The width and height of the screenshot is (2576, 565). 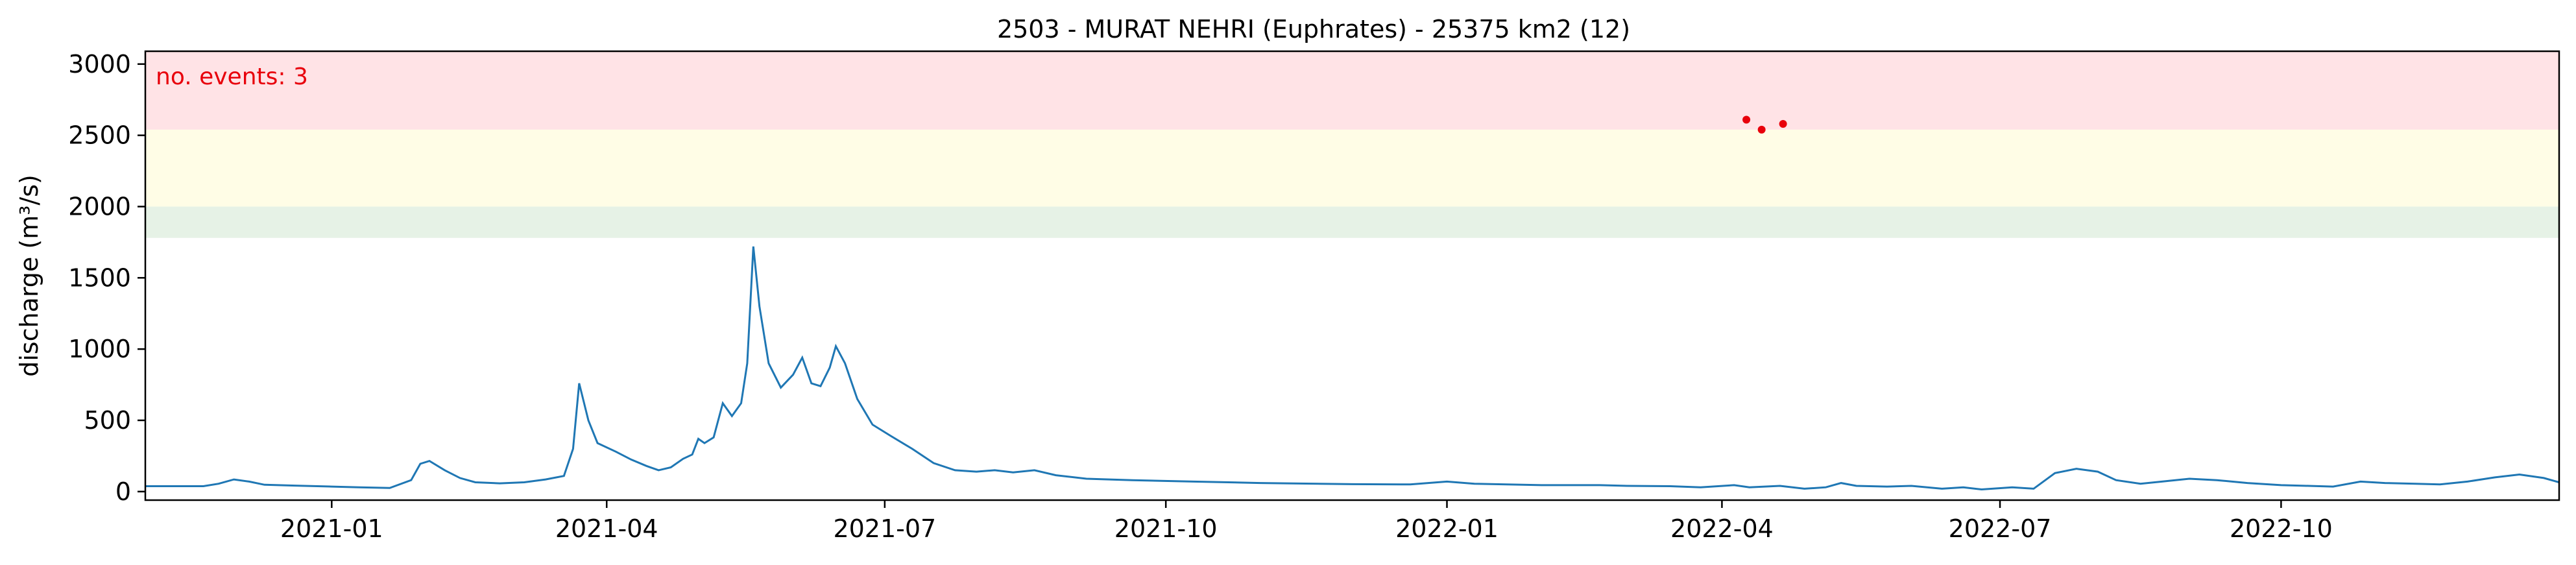 What do you see at coordinates (2000, 528) in the screenshot?
I see `x-tick-label: 2022-07` at bounding box center [2000, 528].